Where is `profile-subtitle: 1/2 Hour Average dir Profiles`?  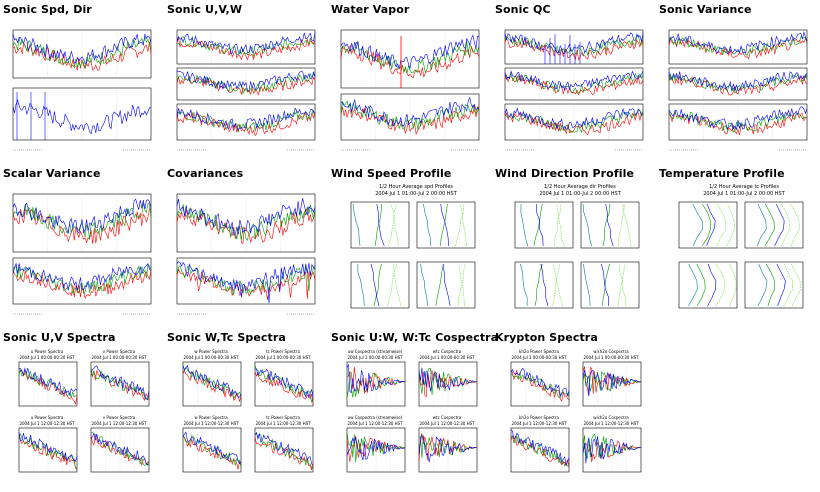 profile-subtitle: 1/2 Hour Average dir Profiles is located at coordinates (580, 187).